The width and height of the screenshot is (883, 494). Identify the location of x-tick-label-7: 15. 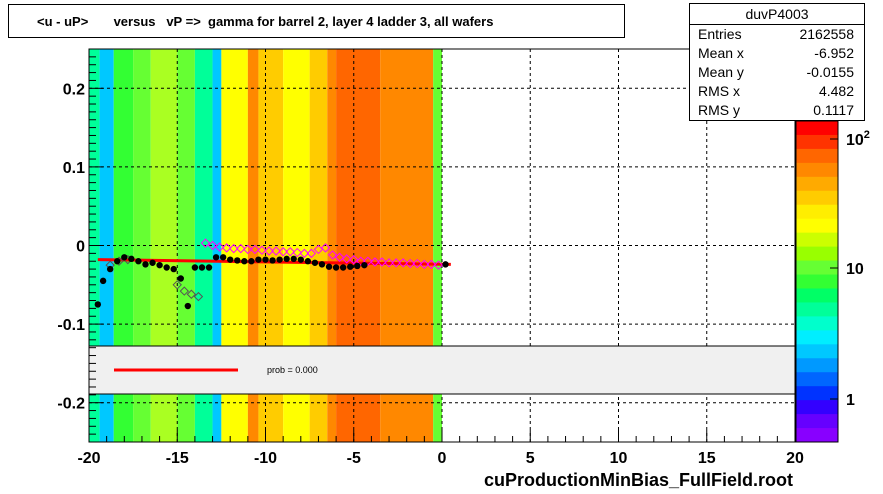
(707, 458).